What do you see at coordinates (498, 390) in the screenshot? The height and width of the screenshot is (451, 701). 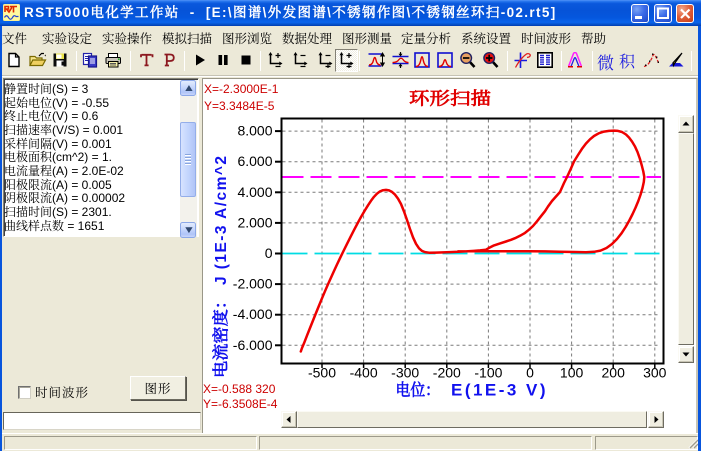 I see `svg-text: E(1E-3 V)` at bounding box center [498, 390].